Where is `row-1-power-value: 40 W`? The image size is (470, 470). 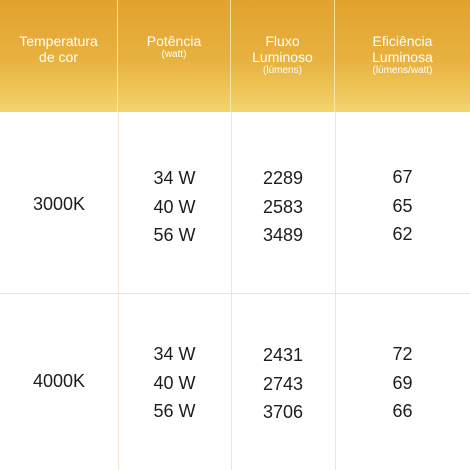
row-1-power-value: 40 W is located at coordinates (174, 206).